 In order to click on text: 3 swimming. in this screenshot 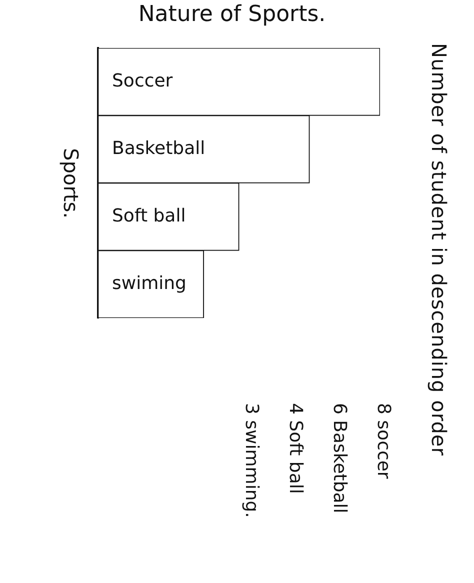, I will do `click(251, 460)`.